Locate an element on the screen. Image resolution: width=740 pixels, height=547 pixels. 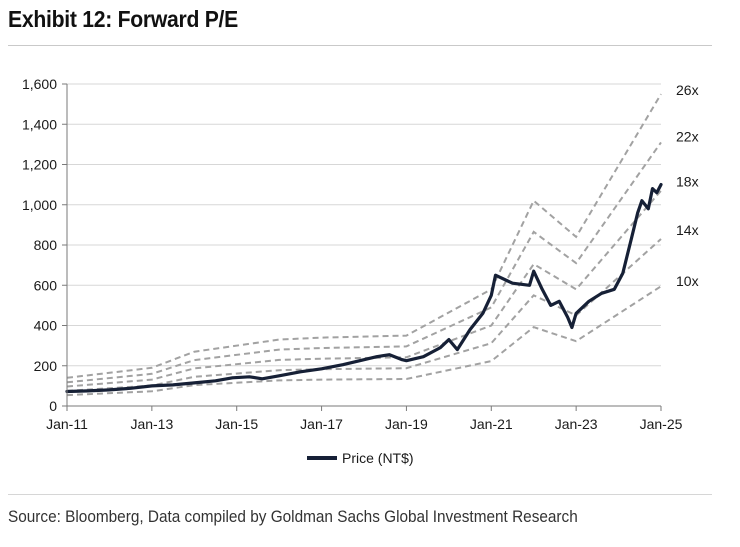
x-tick-label: Jan-23 is located at coordinates (576, 424).